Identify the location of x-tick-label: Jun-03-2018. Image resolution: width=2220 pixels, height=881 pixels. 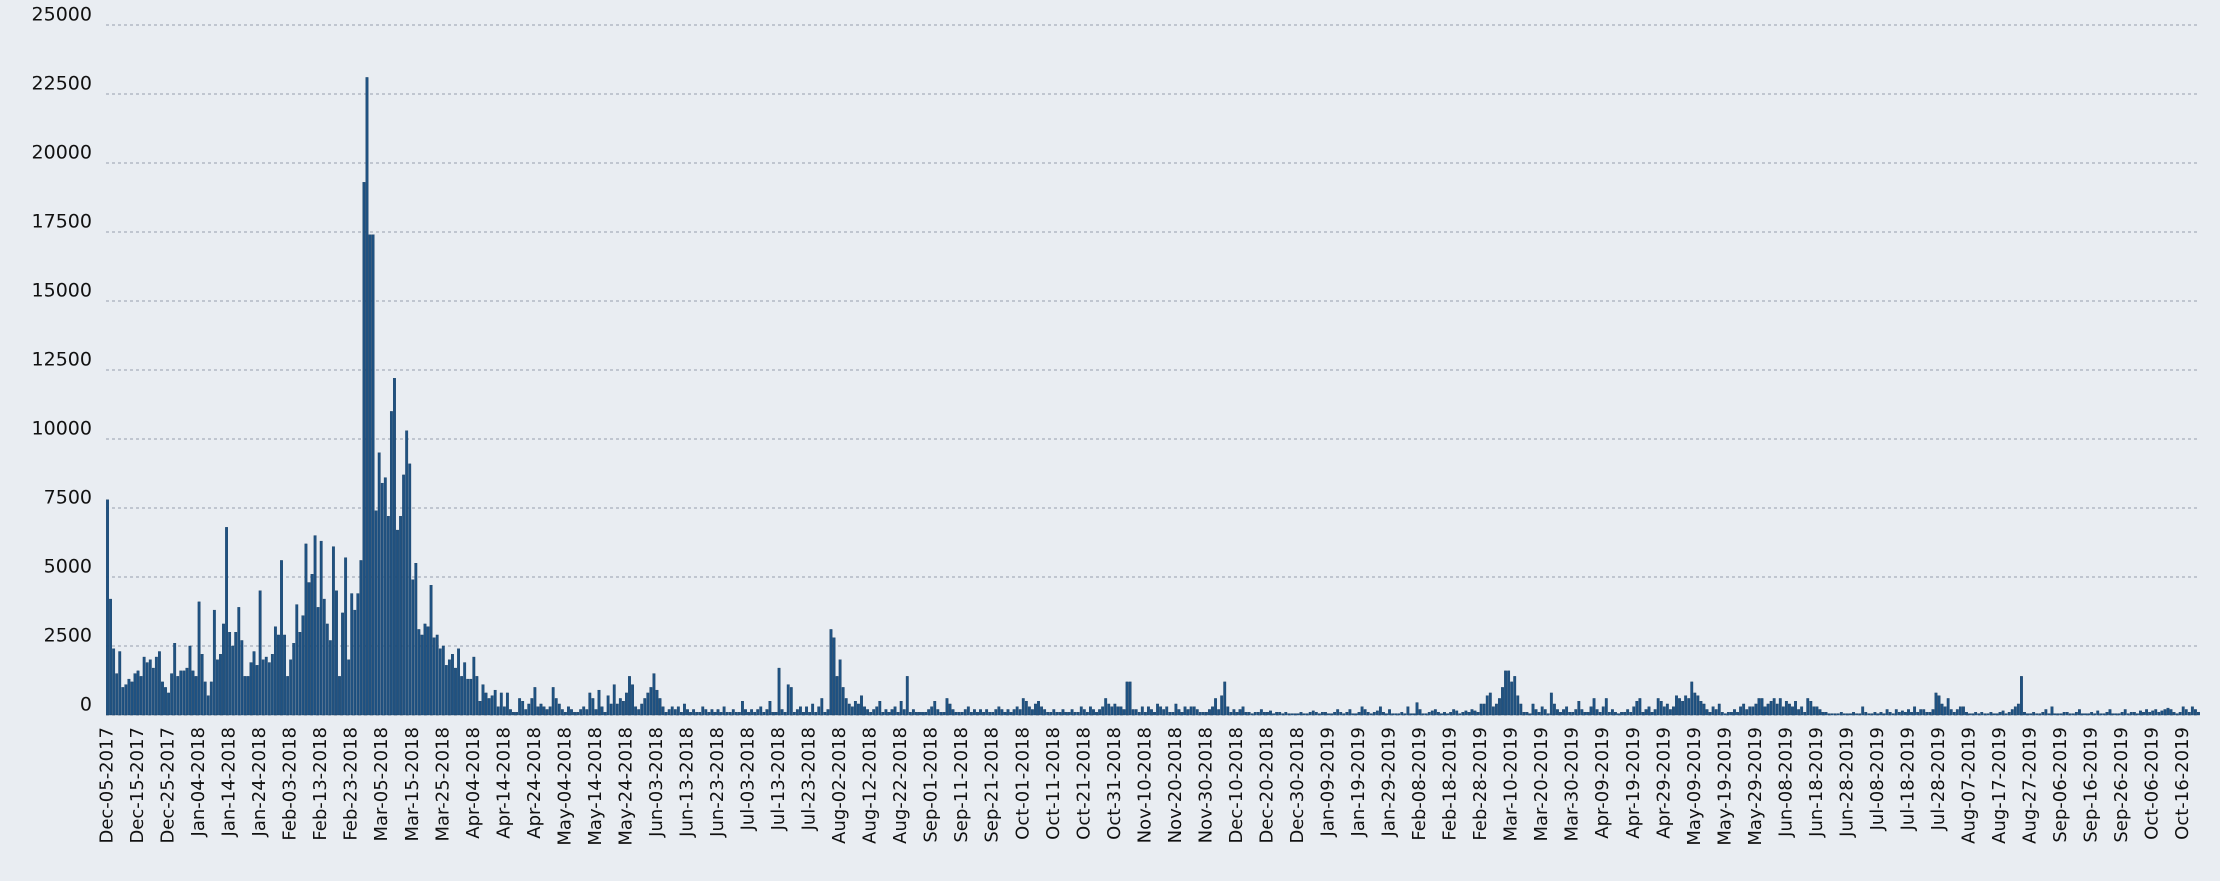
(656, 782).